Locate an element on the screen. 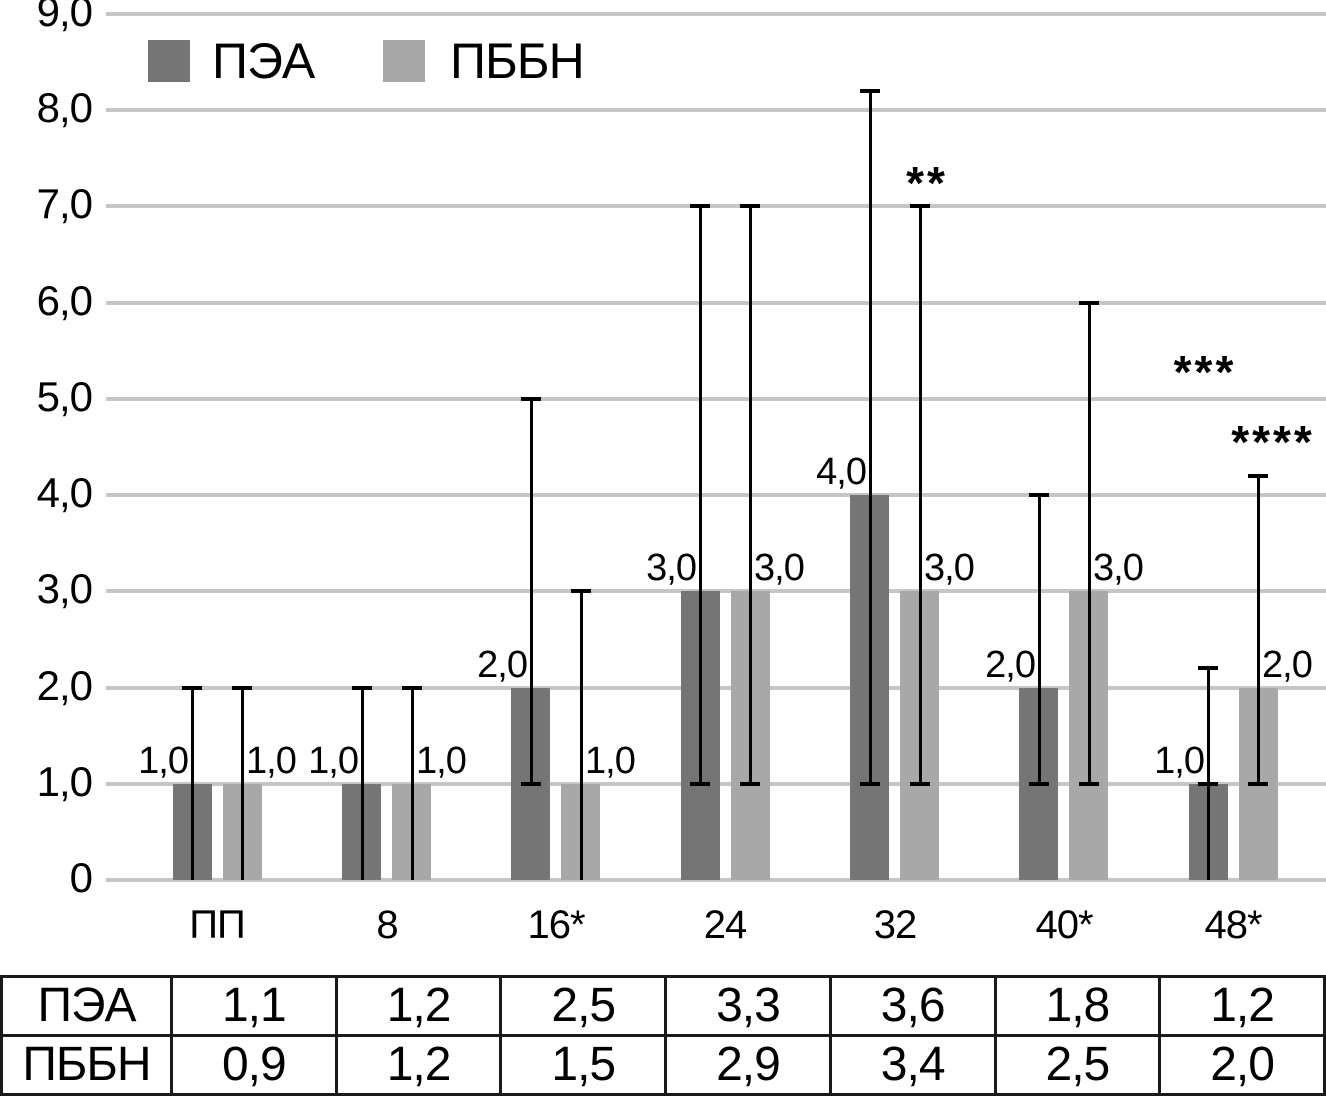  y-axis-tick-label: 5,0 is located at coordinates (64, 396).